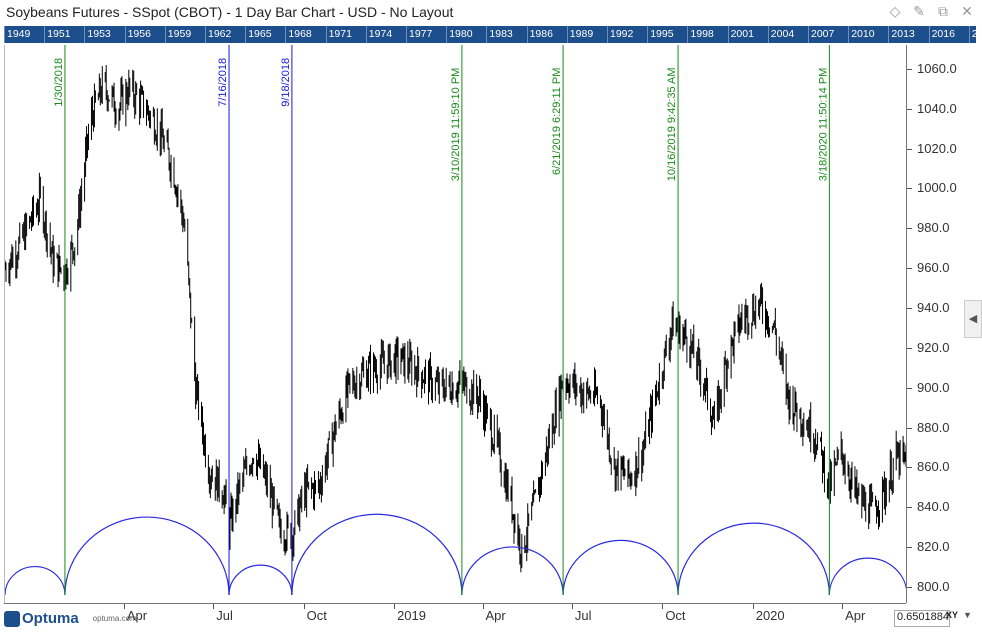  Describe the element at coordinates (99, 34) in the screenshot. I see `timeline-year: 1953` at that location.